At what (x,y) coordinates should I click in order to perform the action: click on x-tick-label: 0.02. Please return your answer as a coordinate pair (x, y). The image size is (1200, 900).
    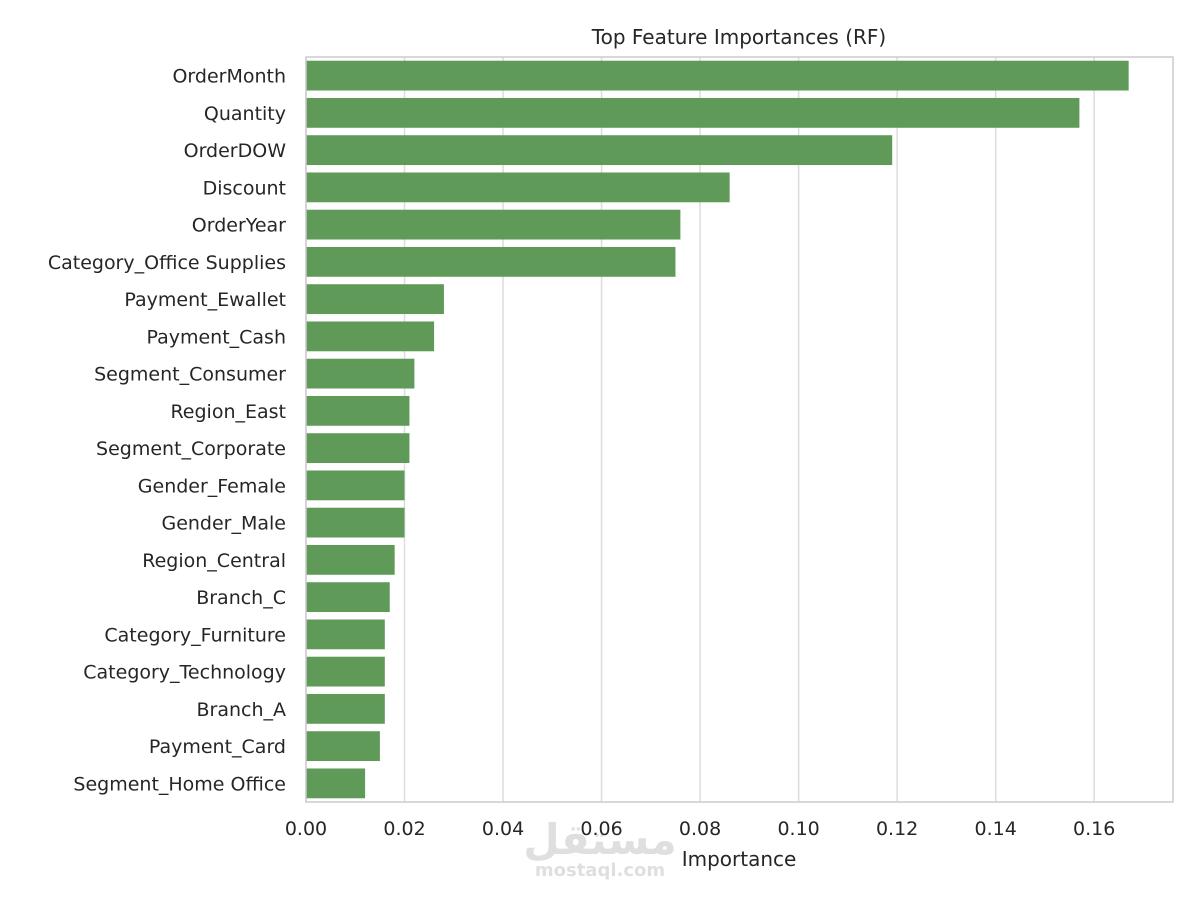
    Looking at the image, I should click on (404, 829).